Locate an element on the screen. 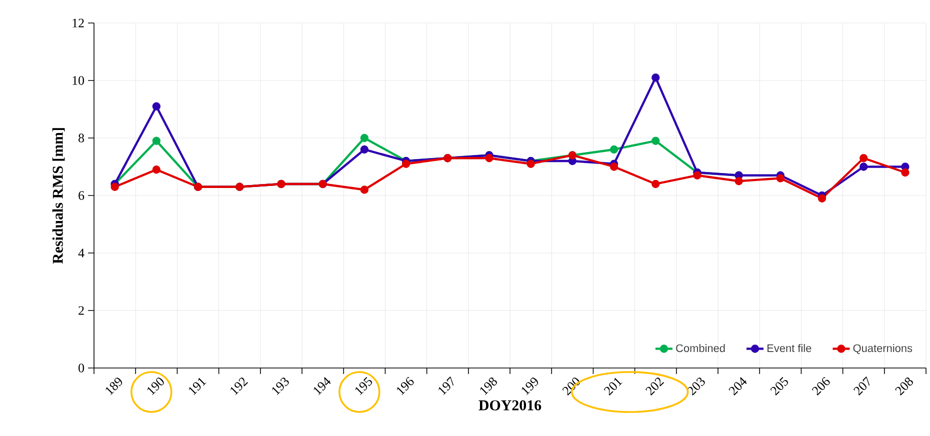  x-tick-label: 190 is located at coordinates (155, 387).